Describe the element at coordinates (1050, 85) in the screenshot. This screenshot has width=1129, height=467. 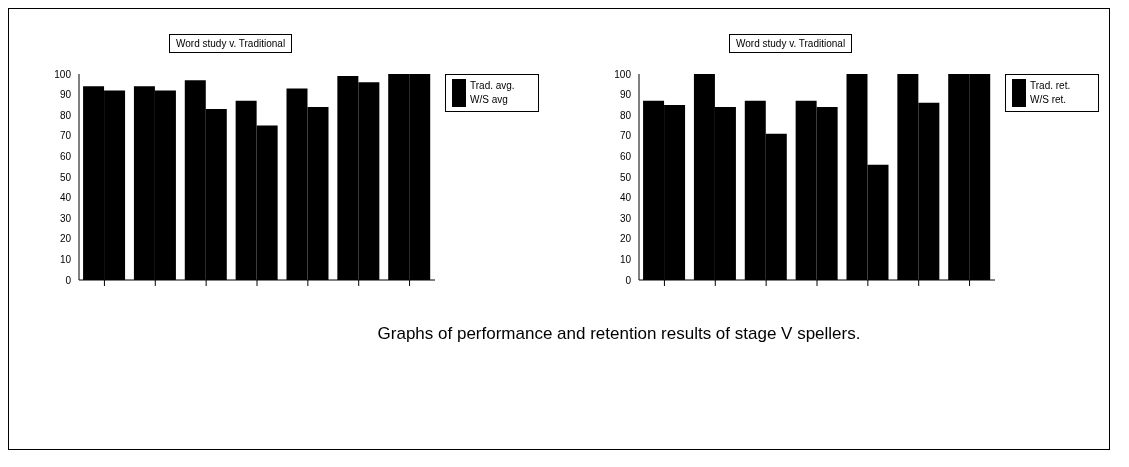
I see `legend-label: Trad. ret.` at that location.